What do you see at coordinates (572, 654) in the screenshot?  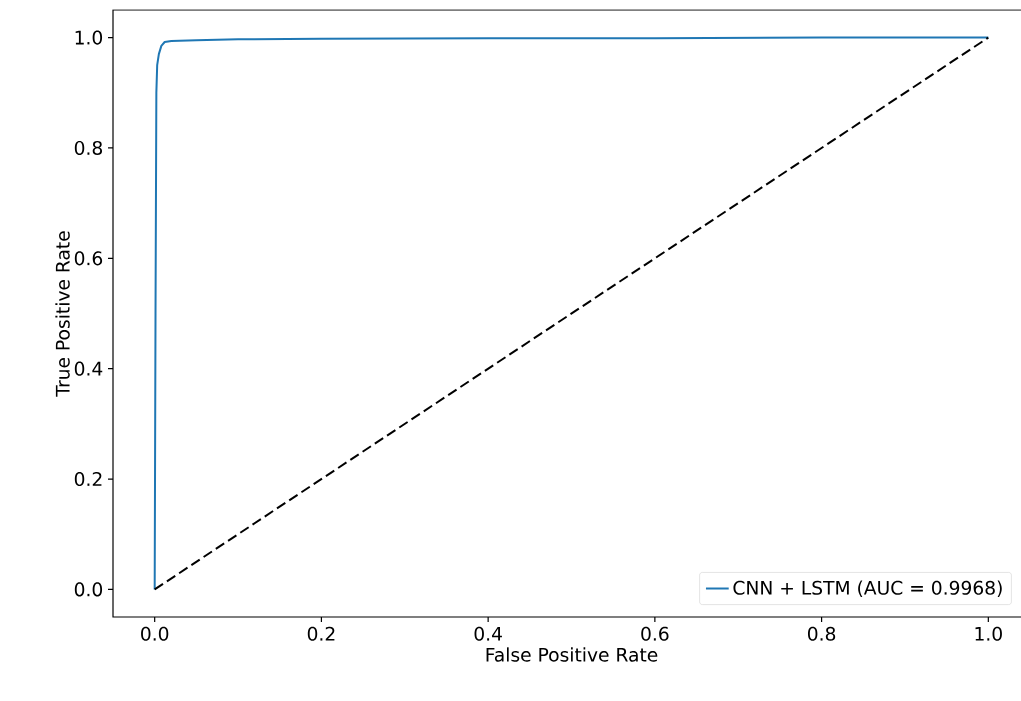 I see `x-axis-title: False Positive Rate` at bounding box center [572, 654].